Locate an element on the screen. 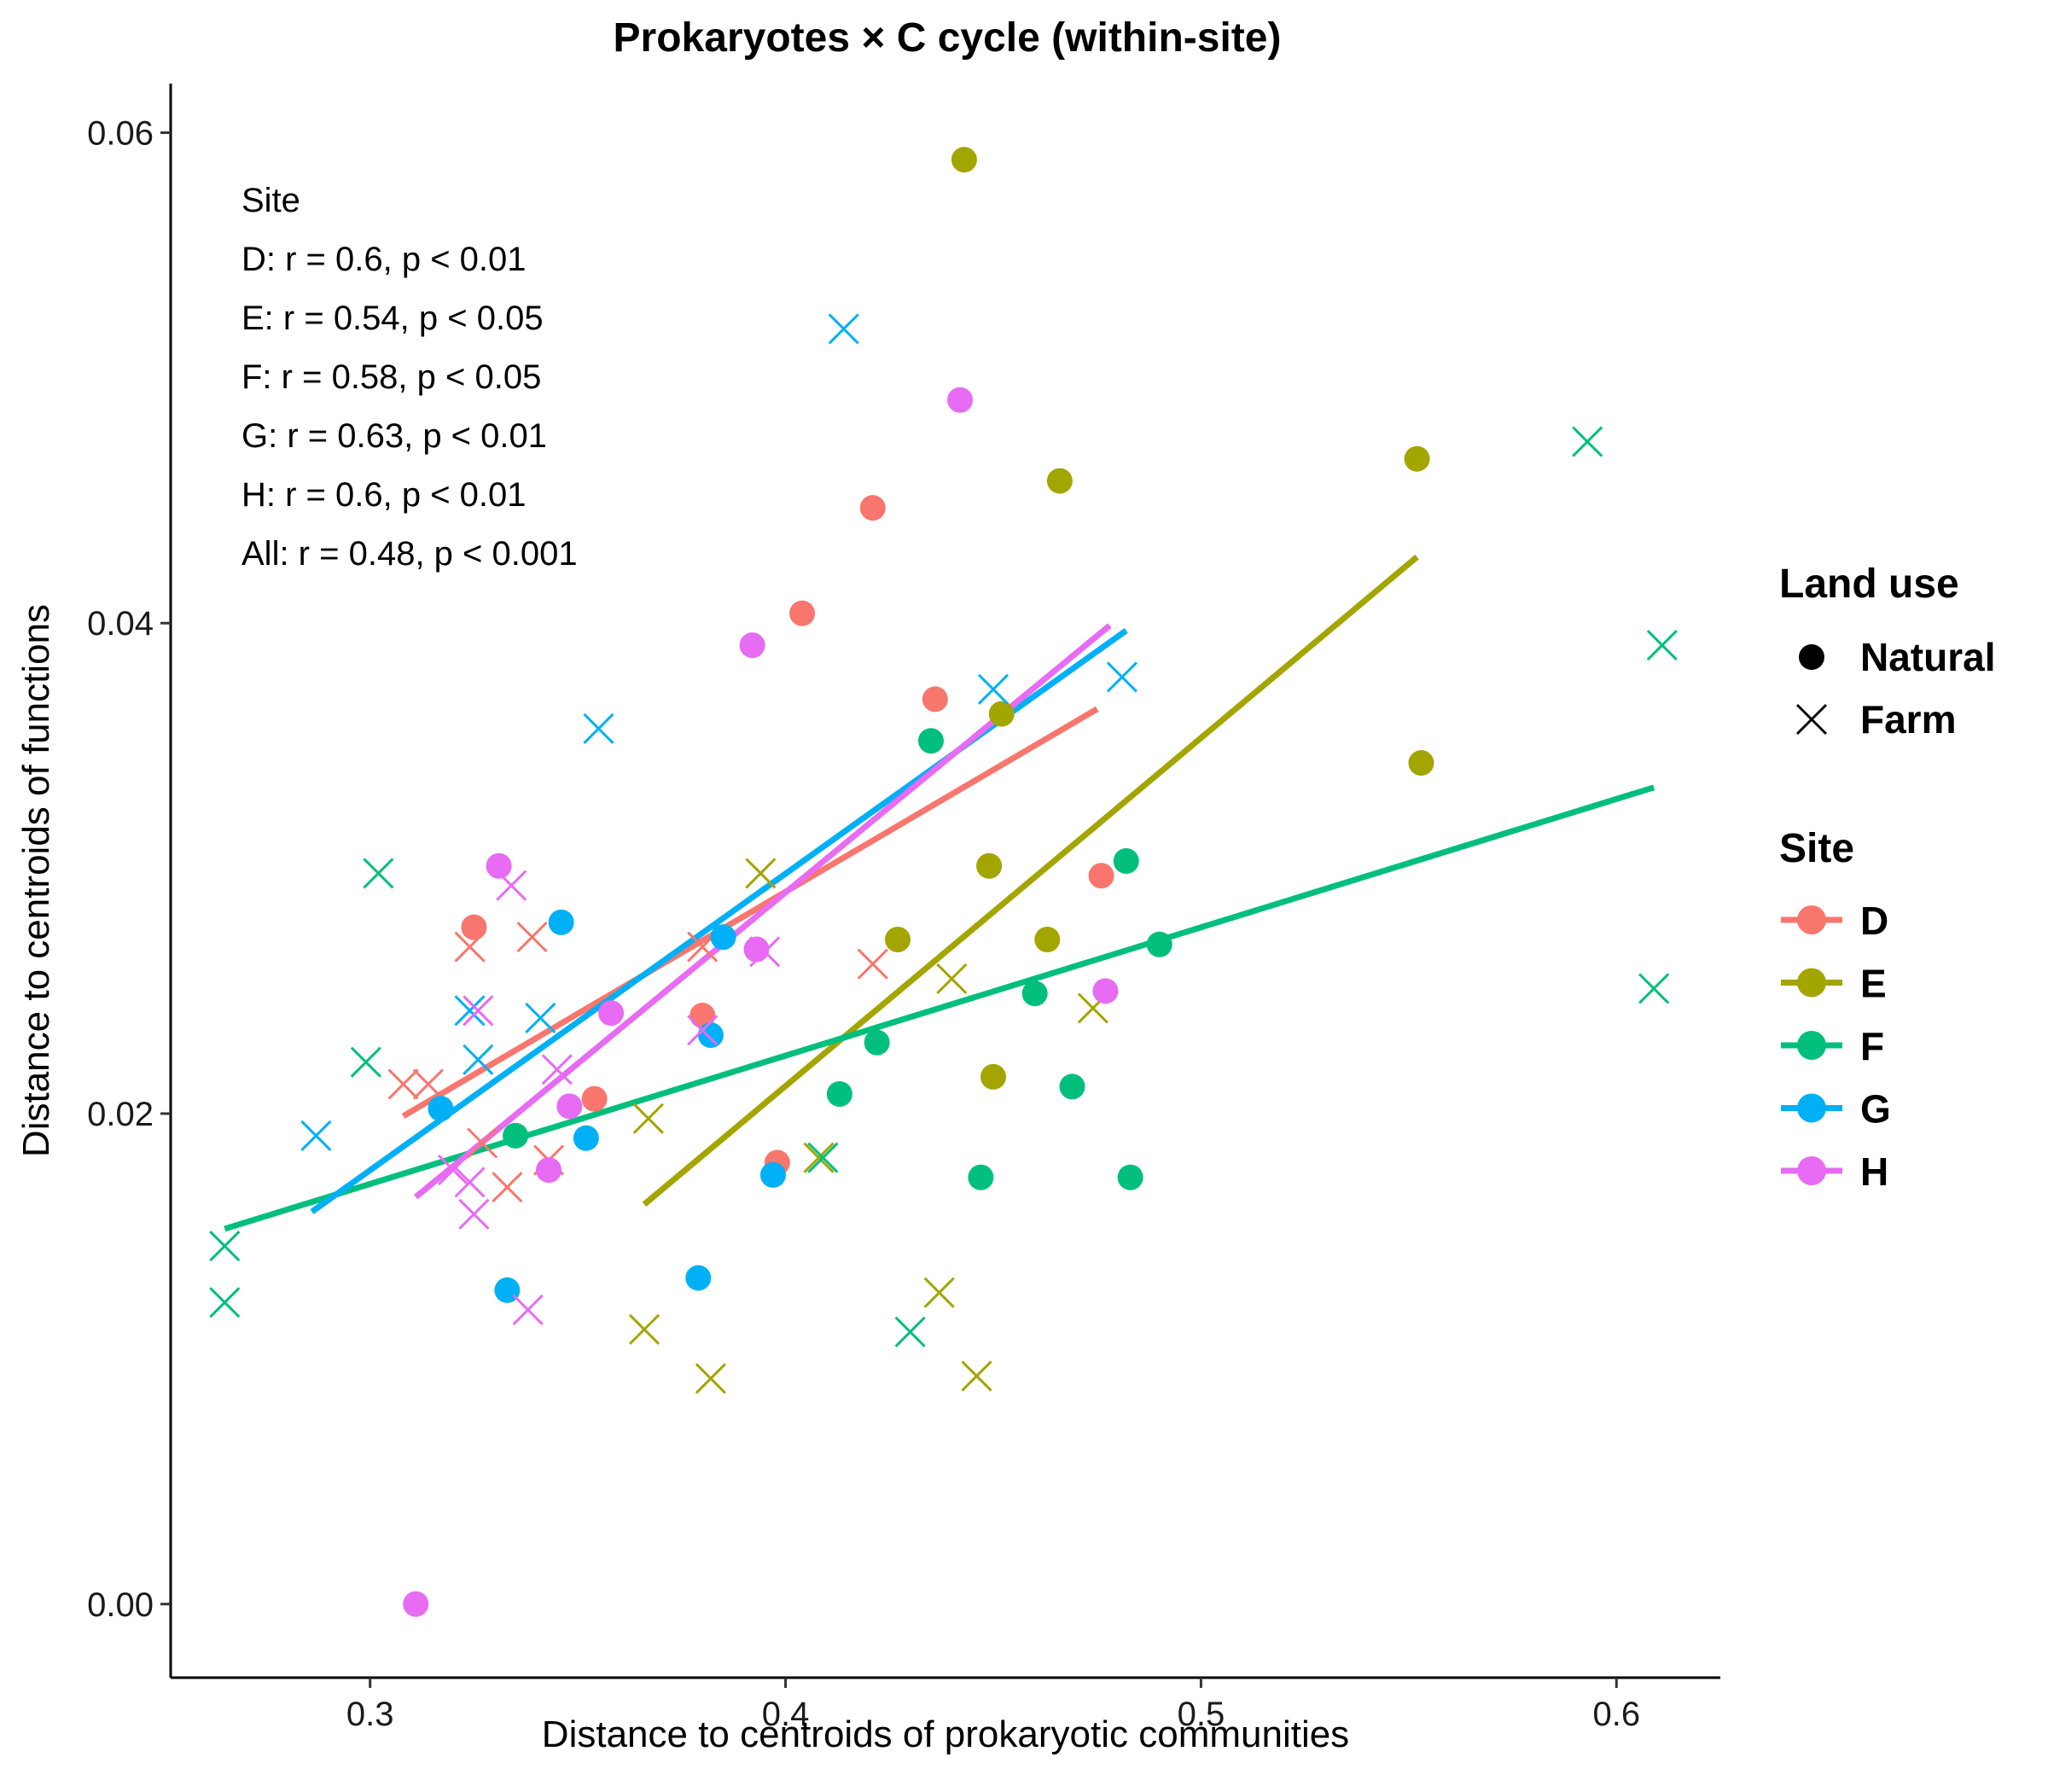 The height and width of the screenshot is (1792, 2048). x-tick-label: 0.5 is located at coordinates (1201, 1714).